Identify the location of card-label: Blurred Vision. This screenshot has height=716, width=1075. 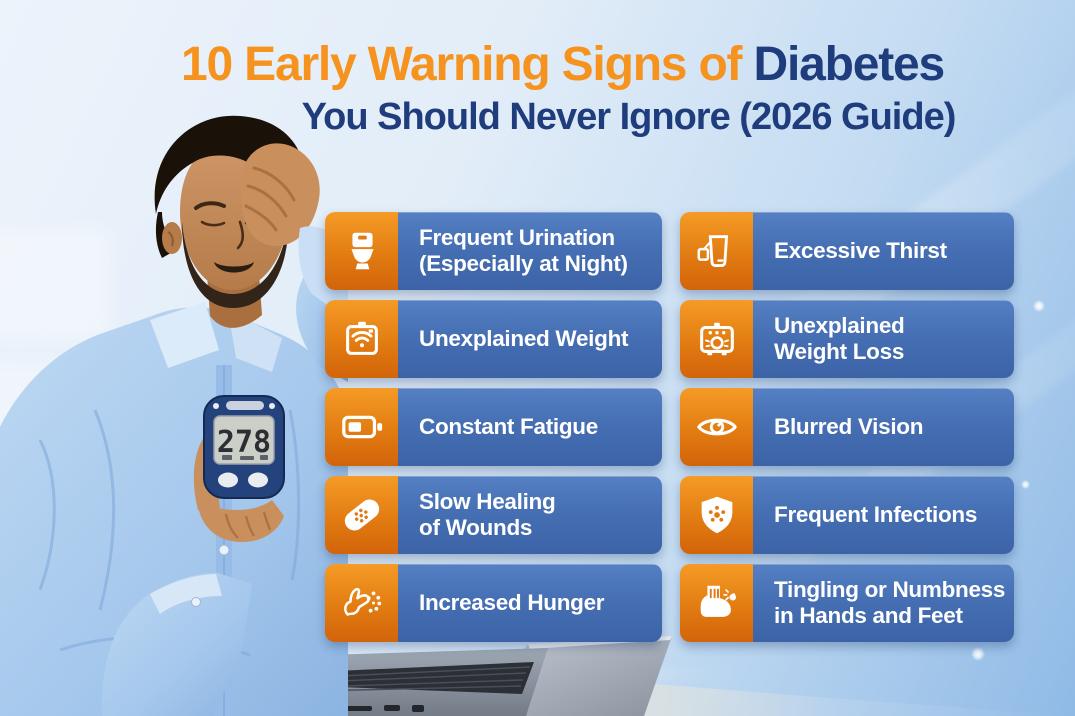
(883, 427).